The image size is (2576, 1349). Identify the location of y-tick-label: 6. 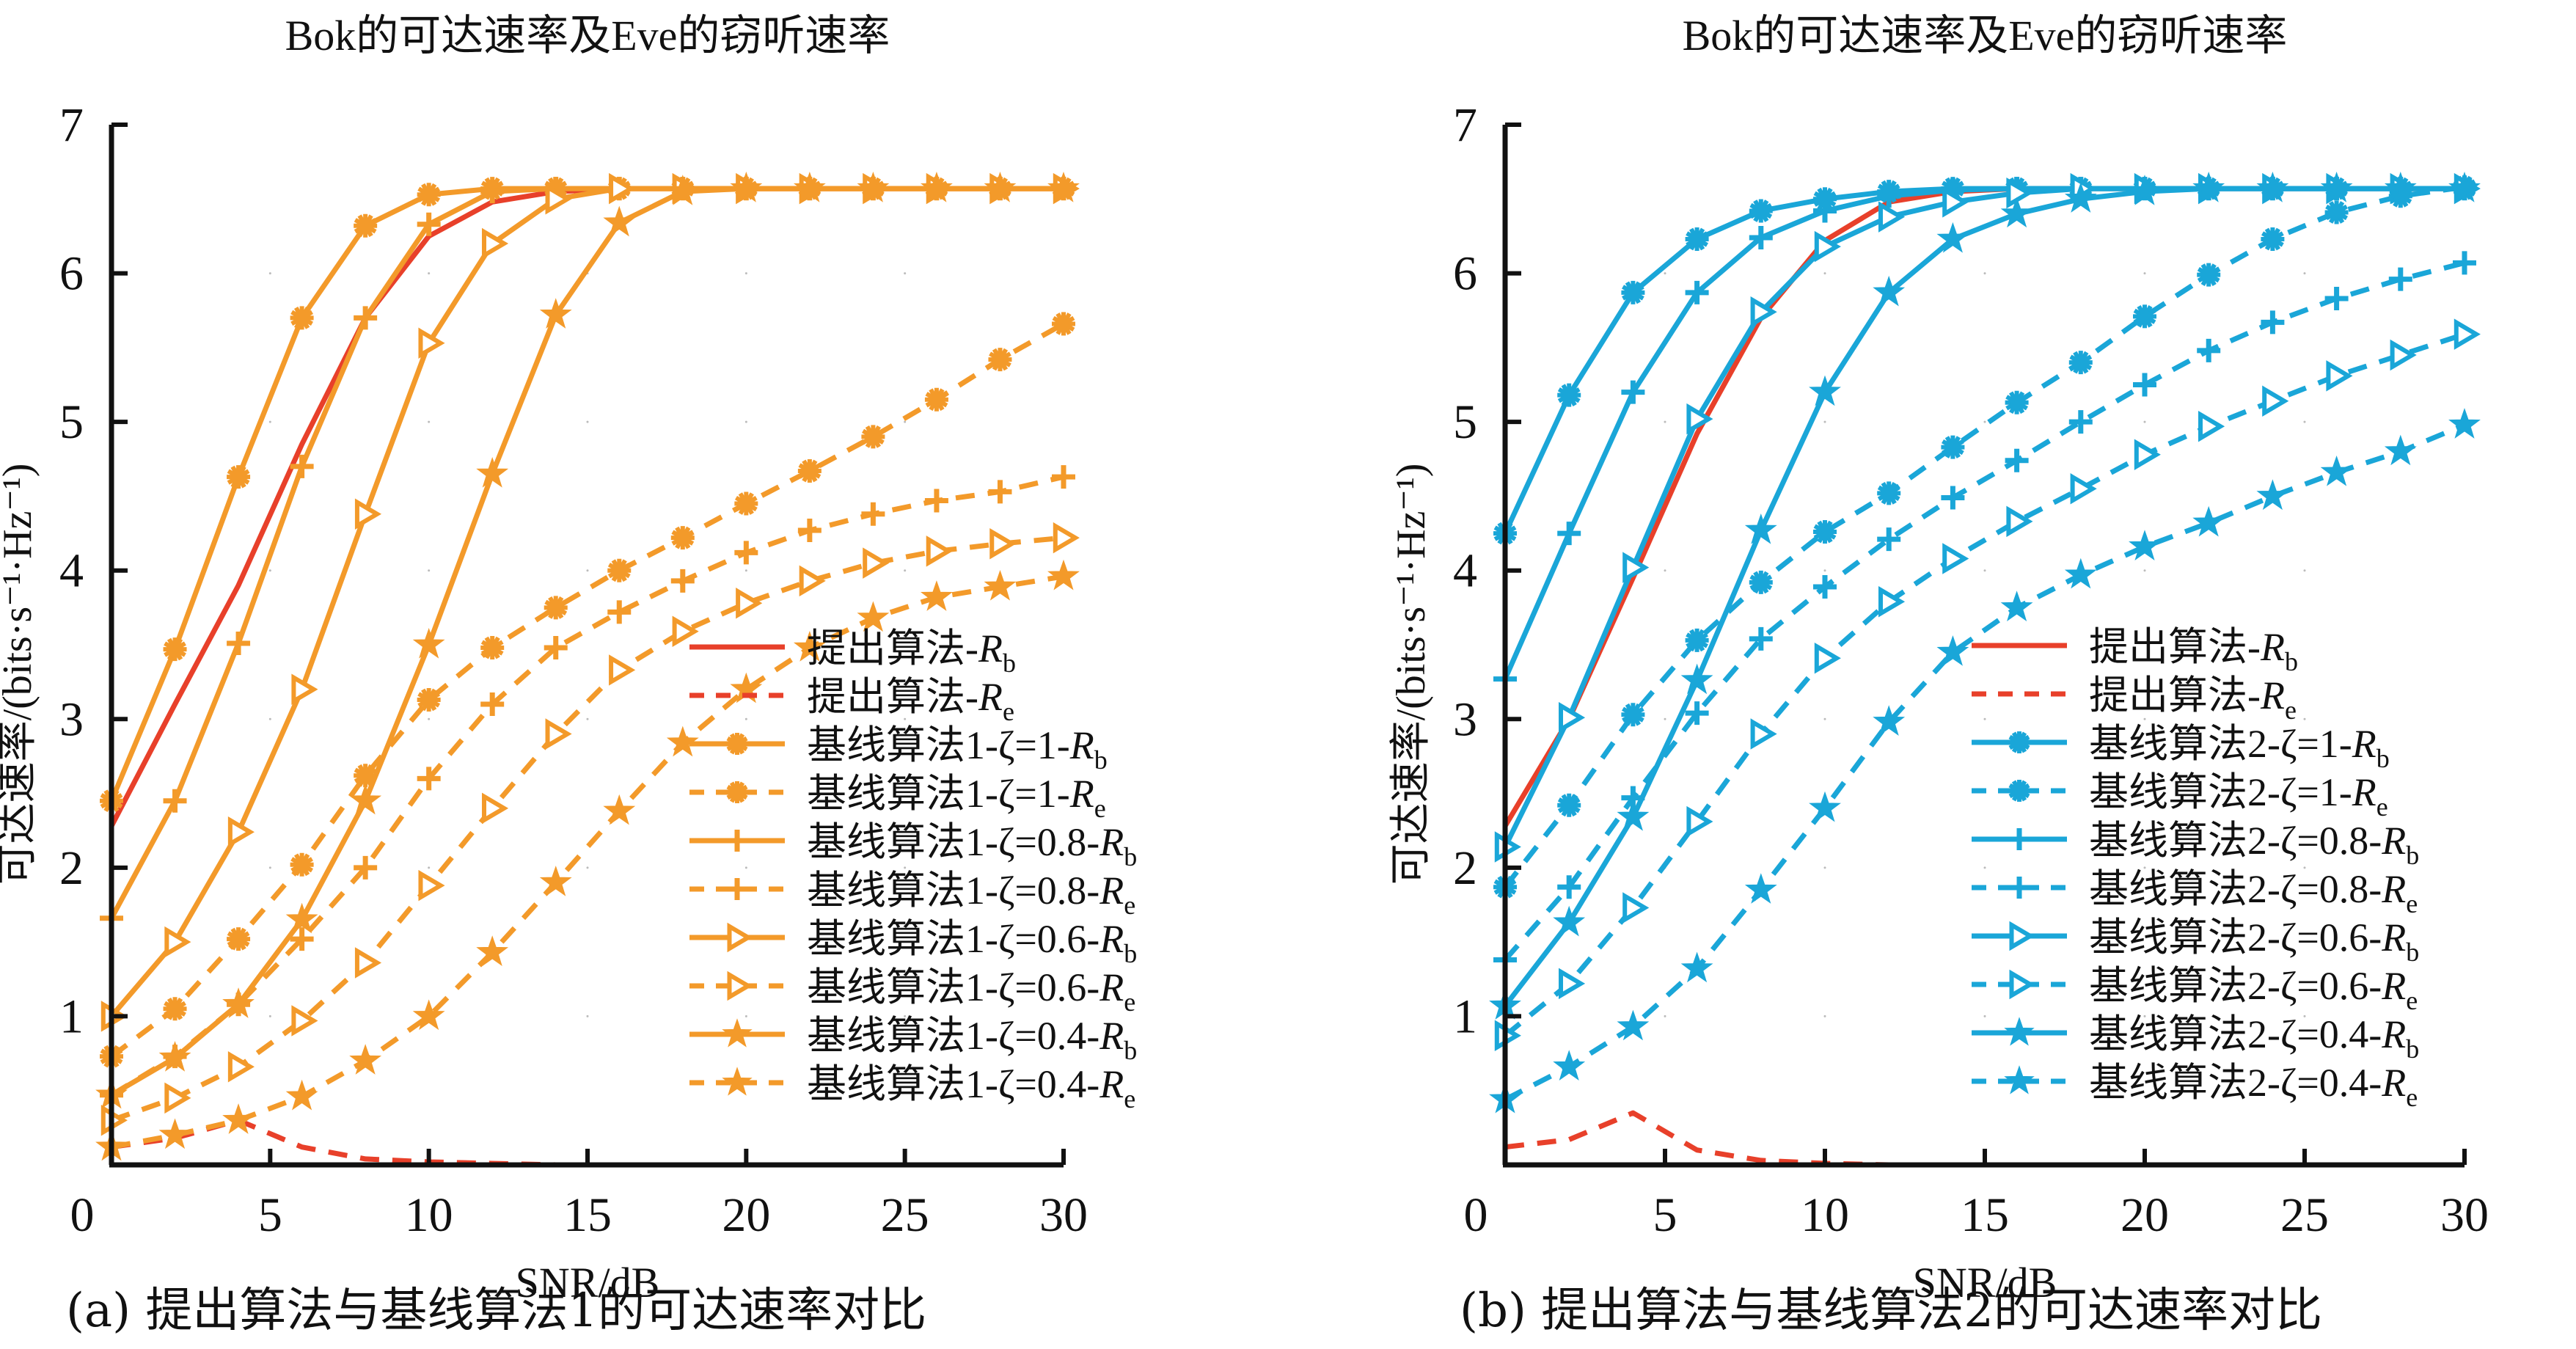
(71, 274).